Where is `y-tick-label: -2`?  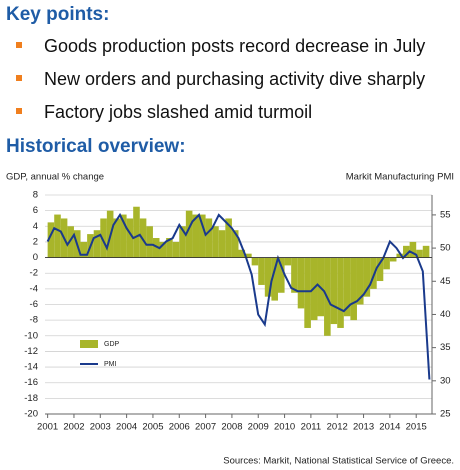
y-tick-label: -2 is located at coordinates (34, 273).